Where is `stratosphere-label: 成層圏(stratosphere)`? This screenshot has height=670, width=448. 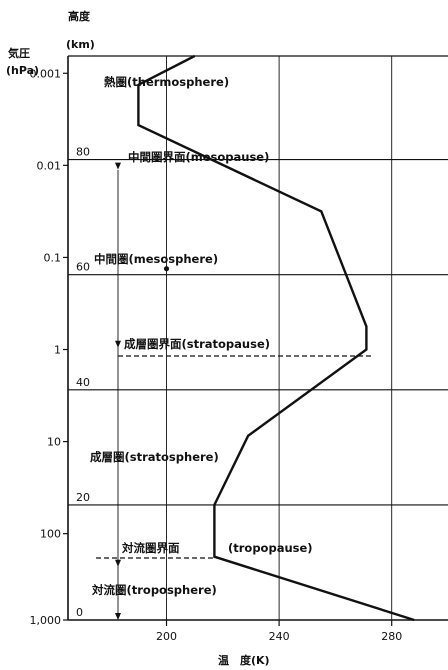 stratosphere-label: 成層圏(stratosphere) is located at coordinates (154, 457).